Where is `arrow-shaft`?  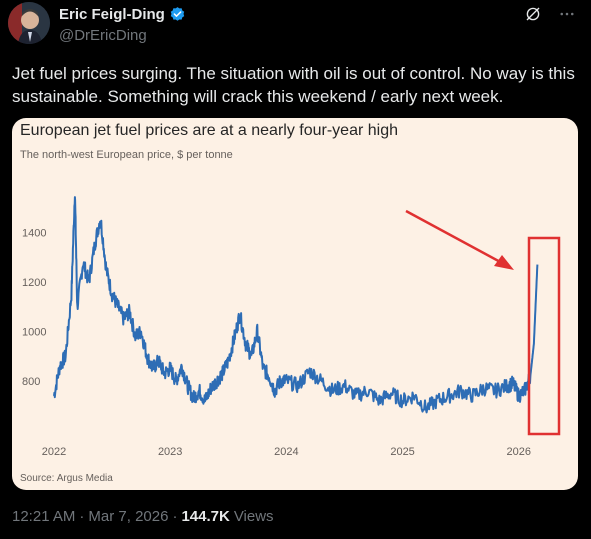
arrow-shaft is located at coordinates (455, 237).